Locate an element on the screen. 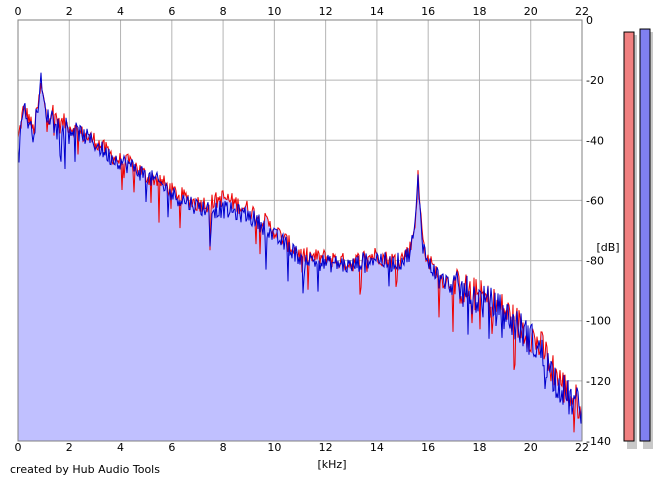 This screenshot has height=481, width=664. credit-text: created by Hub Audio Tools is located at coordinates (85, 469).